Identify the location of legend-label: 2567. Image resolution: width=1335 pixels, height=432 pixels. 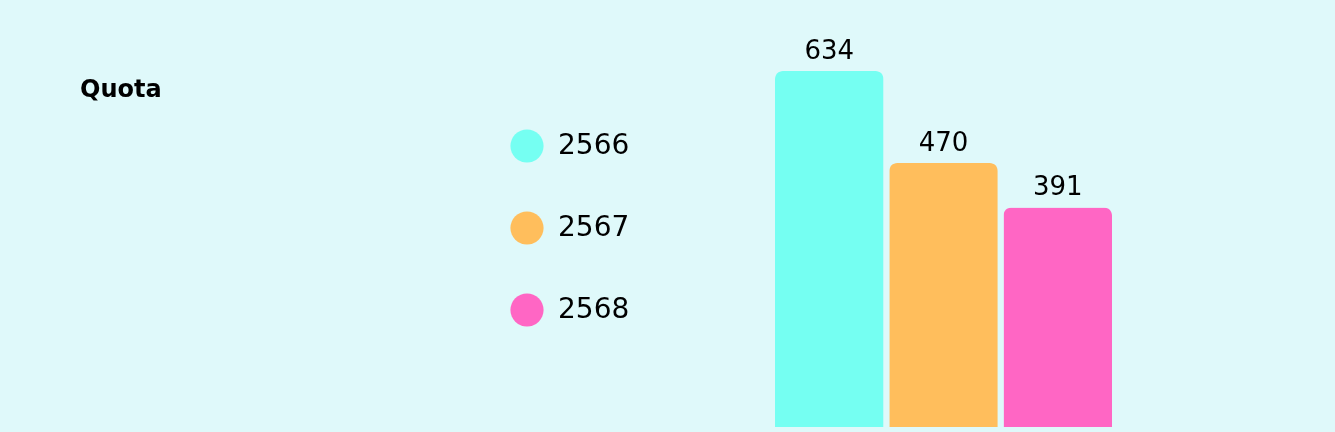
(594, 226).